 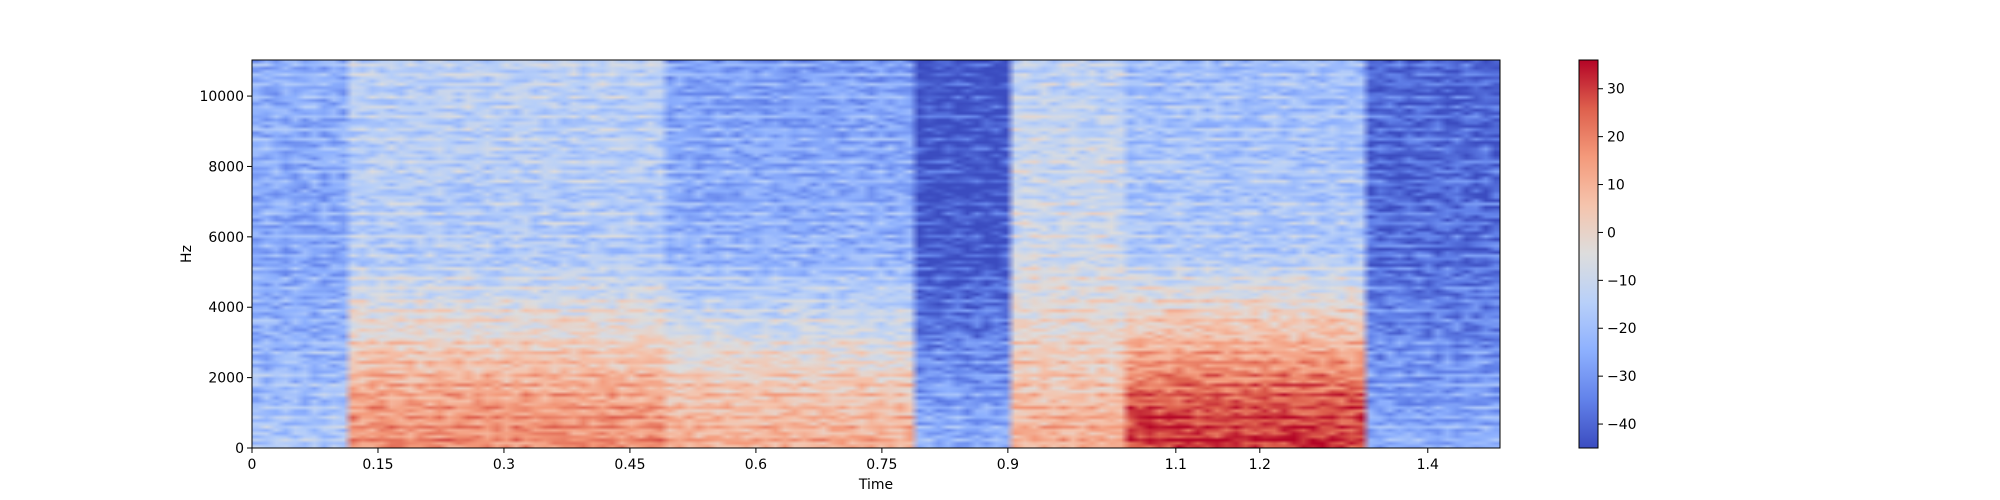 What do you see at coordinates (226, 167) in the screenshot?
I see `y-tick-label: 8000` at bounding box center [226, 167].